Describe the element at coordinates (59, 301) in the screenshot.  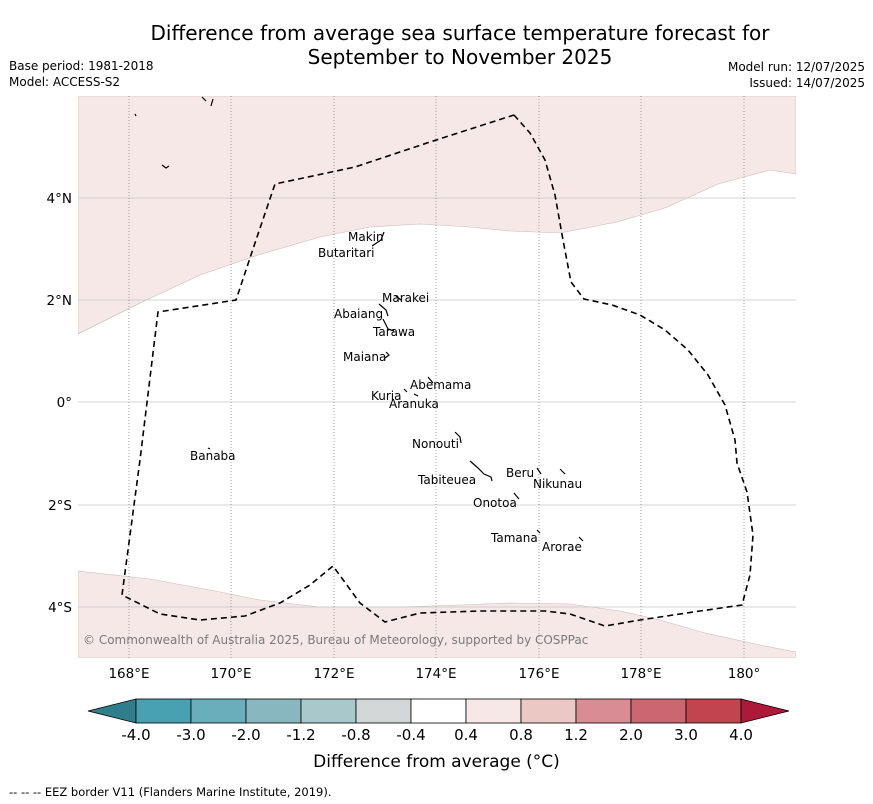
I see `lat-tick-2n: 2°N` at that location.